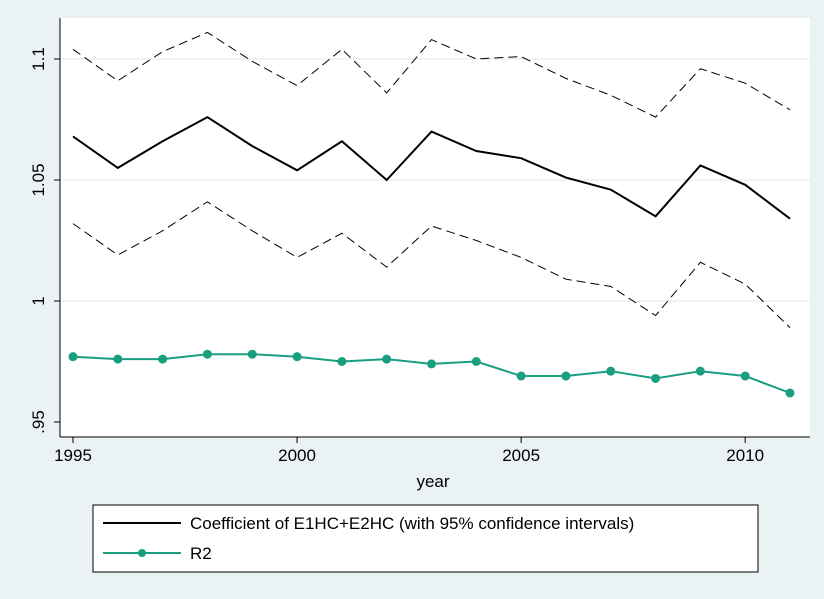 This screenshot has height=599, width=824. I want to click on x-tick-label: 2000, so click(297, 455).